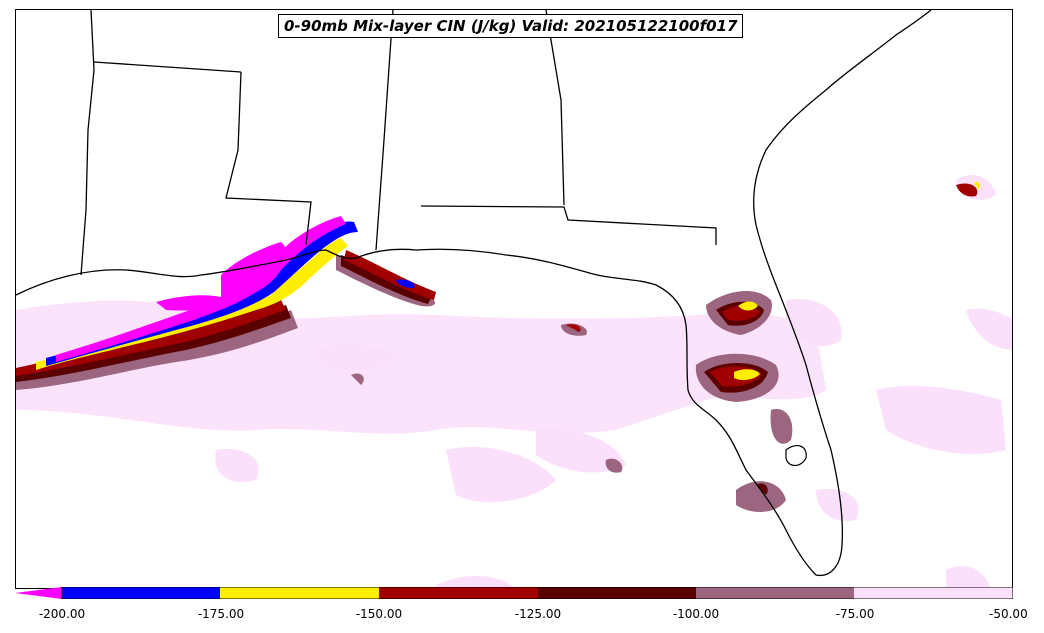 This screenshot has width=1044, height=633. I want to click on colorbar, so click(514, 593).